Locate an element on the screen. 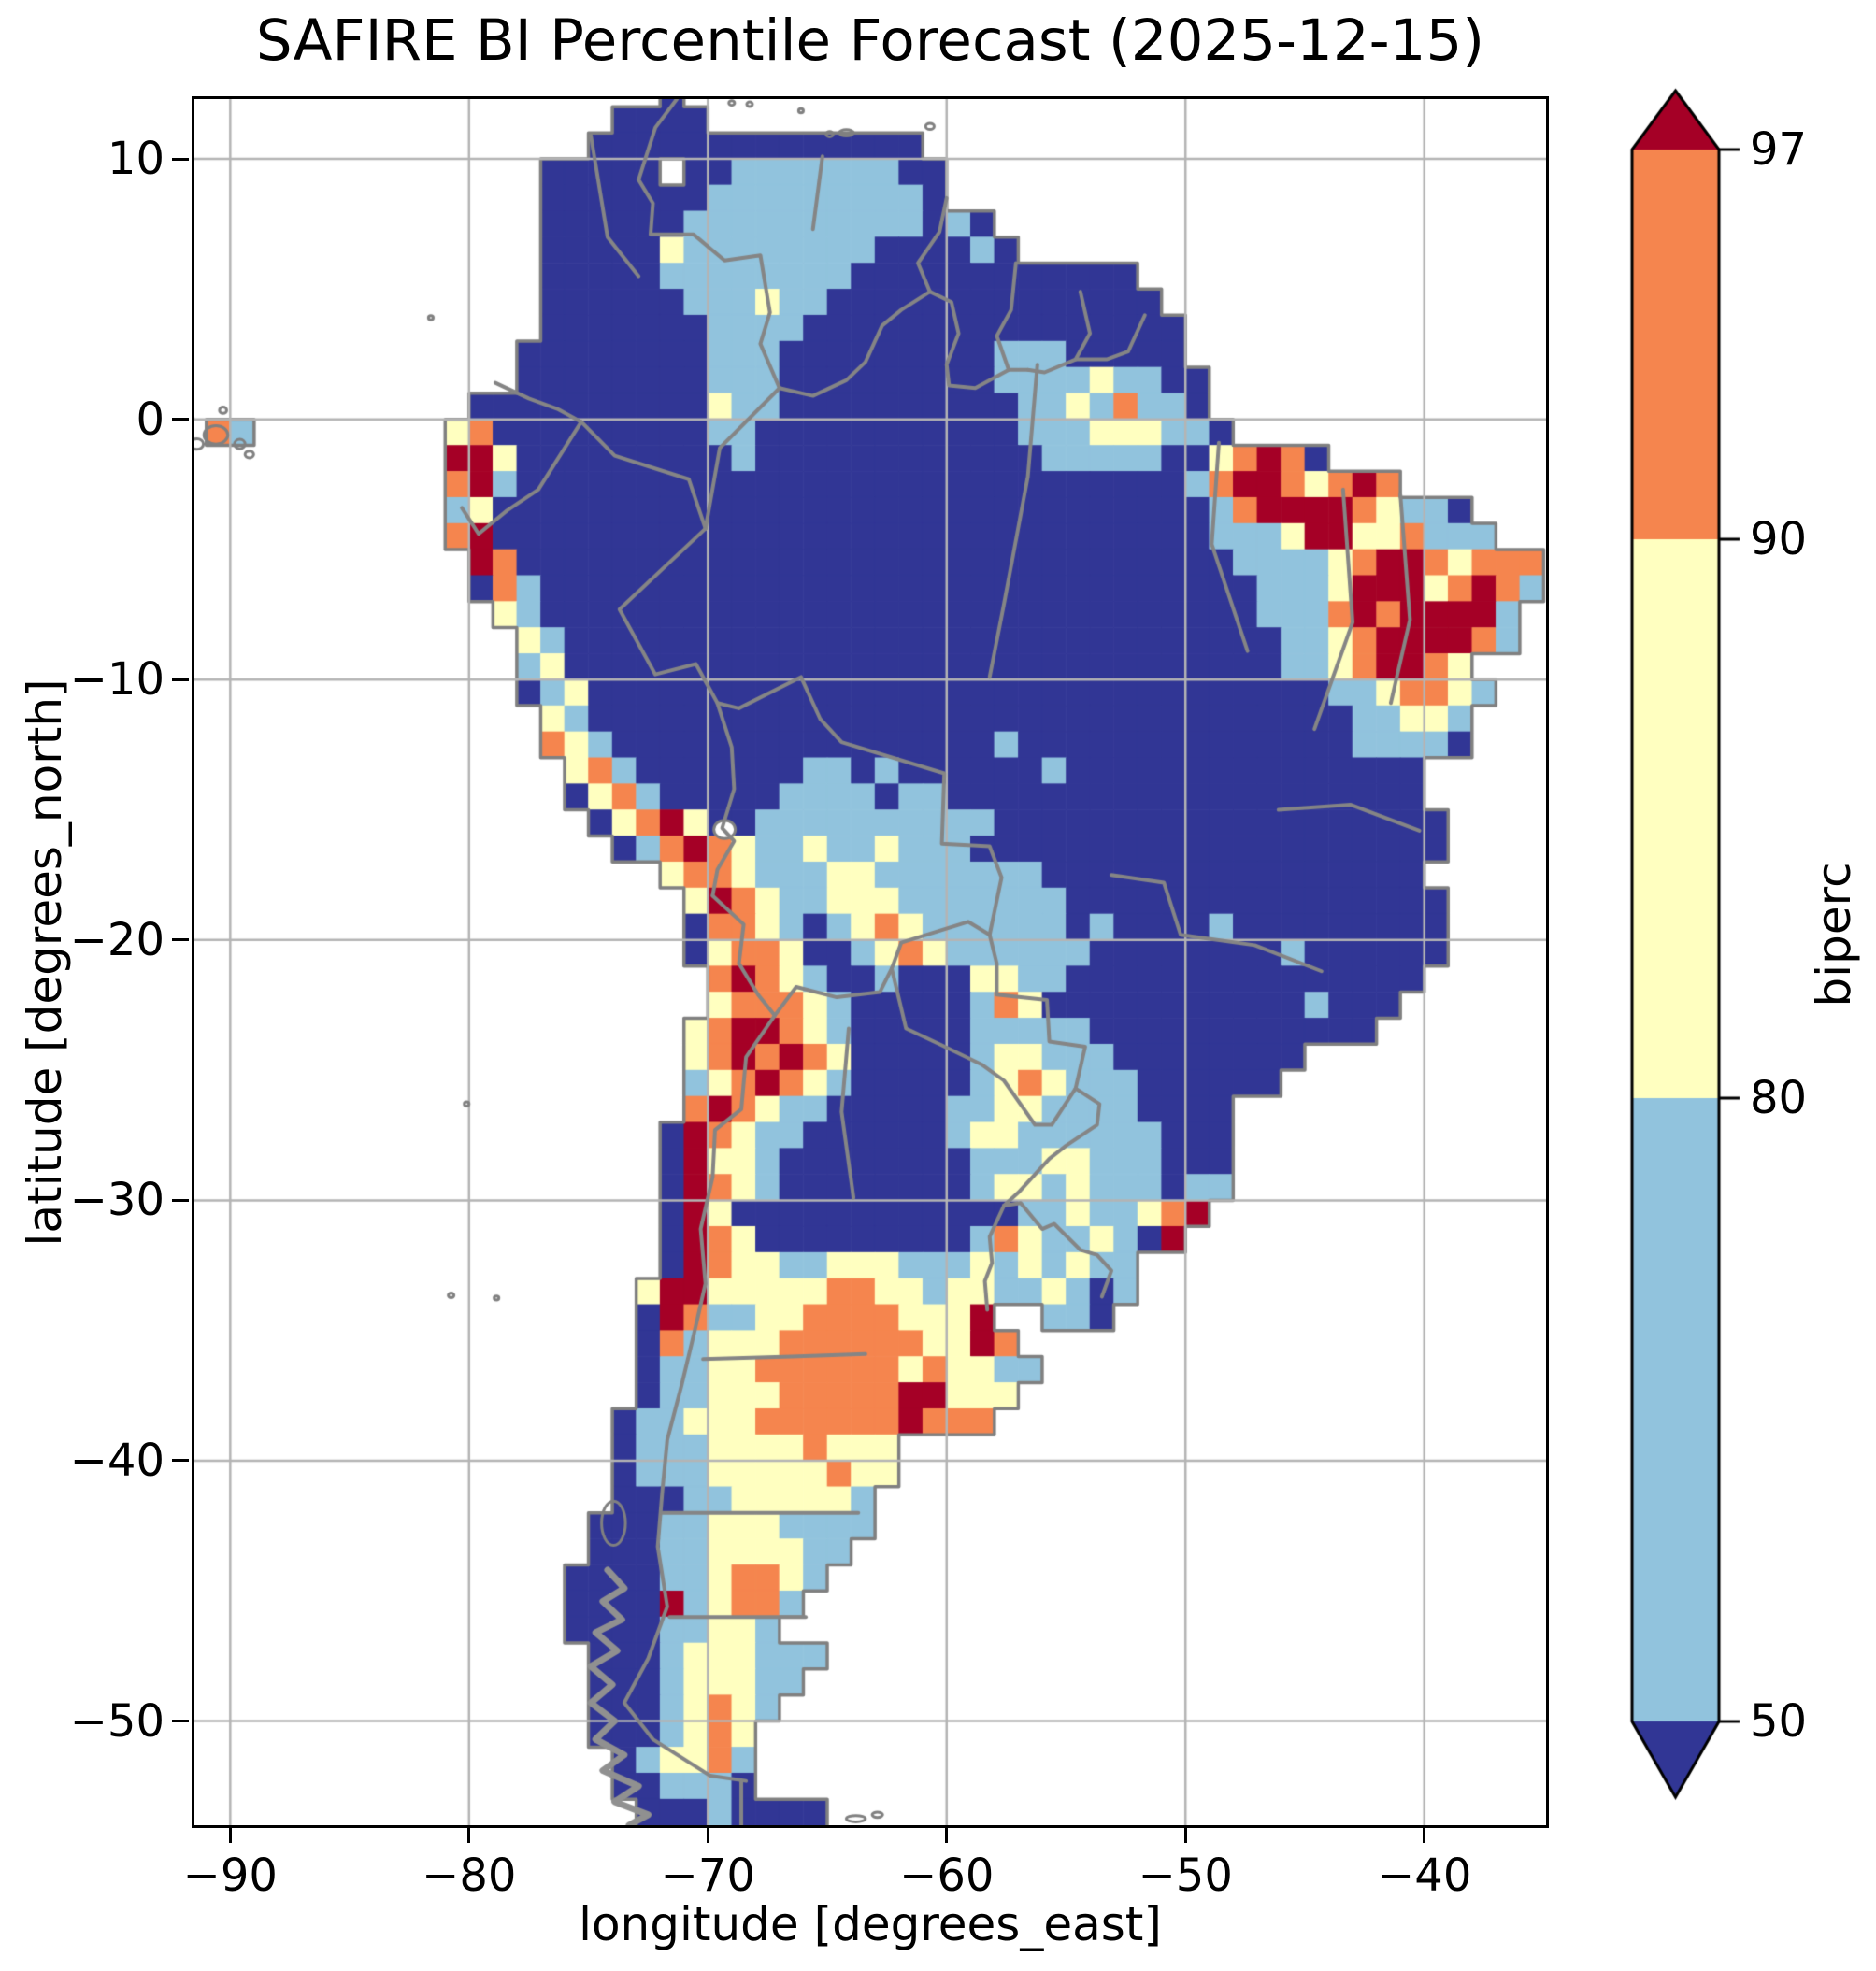 This screenshot has width=1876, height=1971. x-axis-label: longitude [degrees_east] is located at coordinates (871, 1924).